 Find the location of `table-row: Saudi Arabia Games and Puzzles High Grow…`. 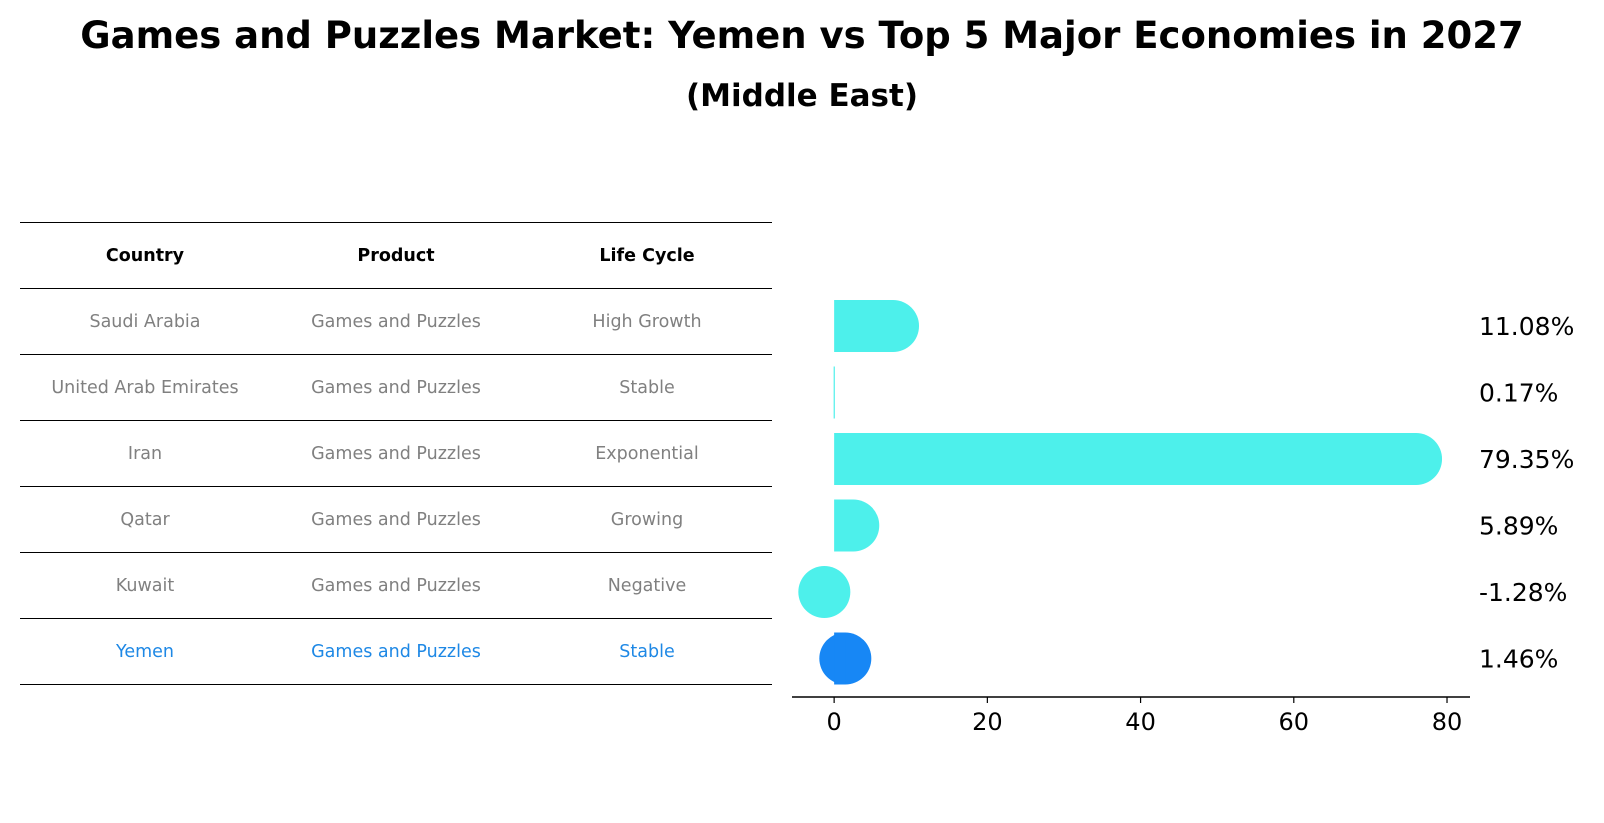

table-row: Saudi Arabia Games and Puzzles High Grow… is located at coordinates (396, 321).